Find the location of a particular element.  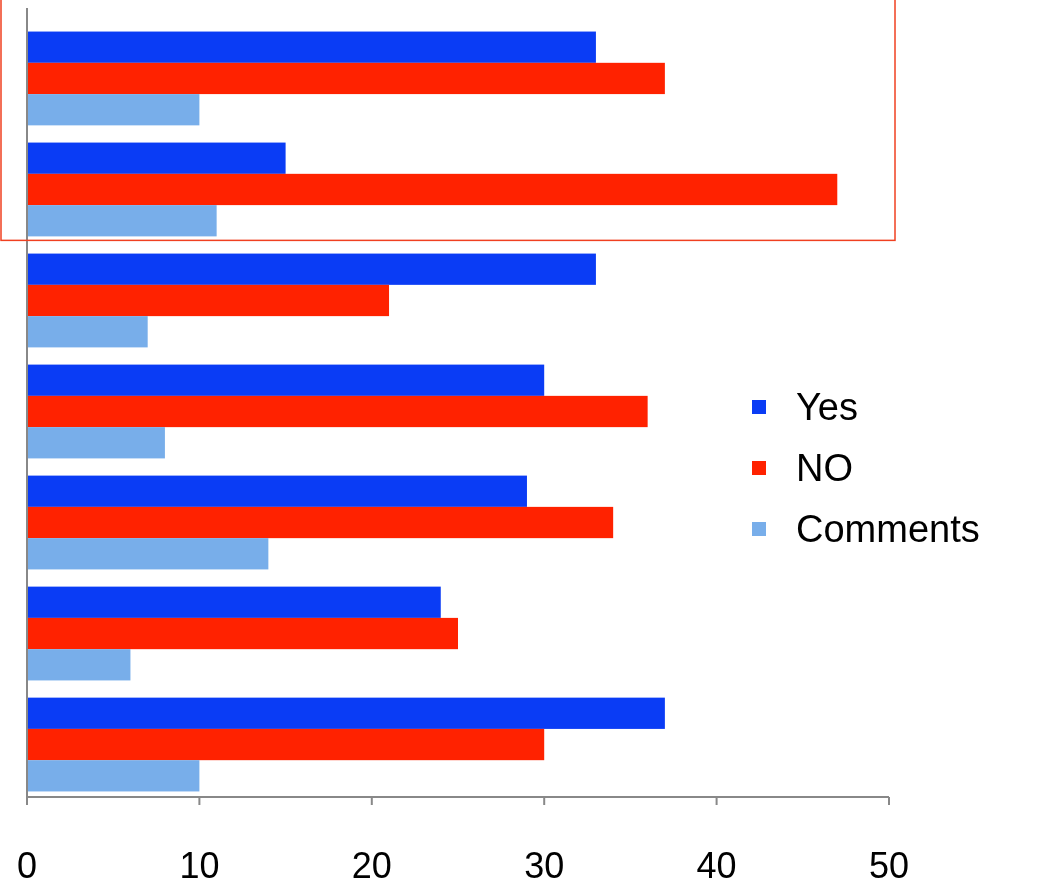

x-tick-label: 0 is located at coordinates (27, 863).